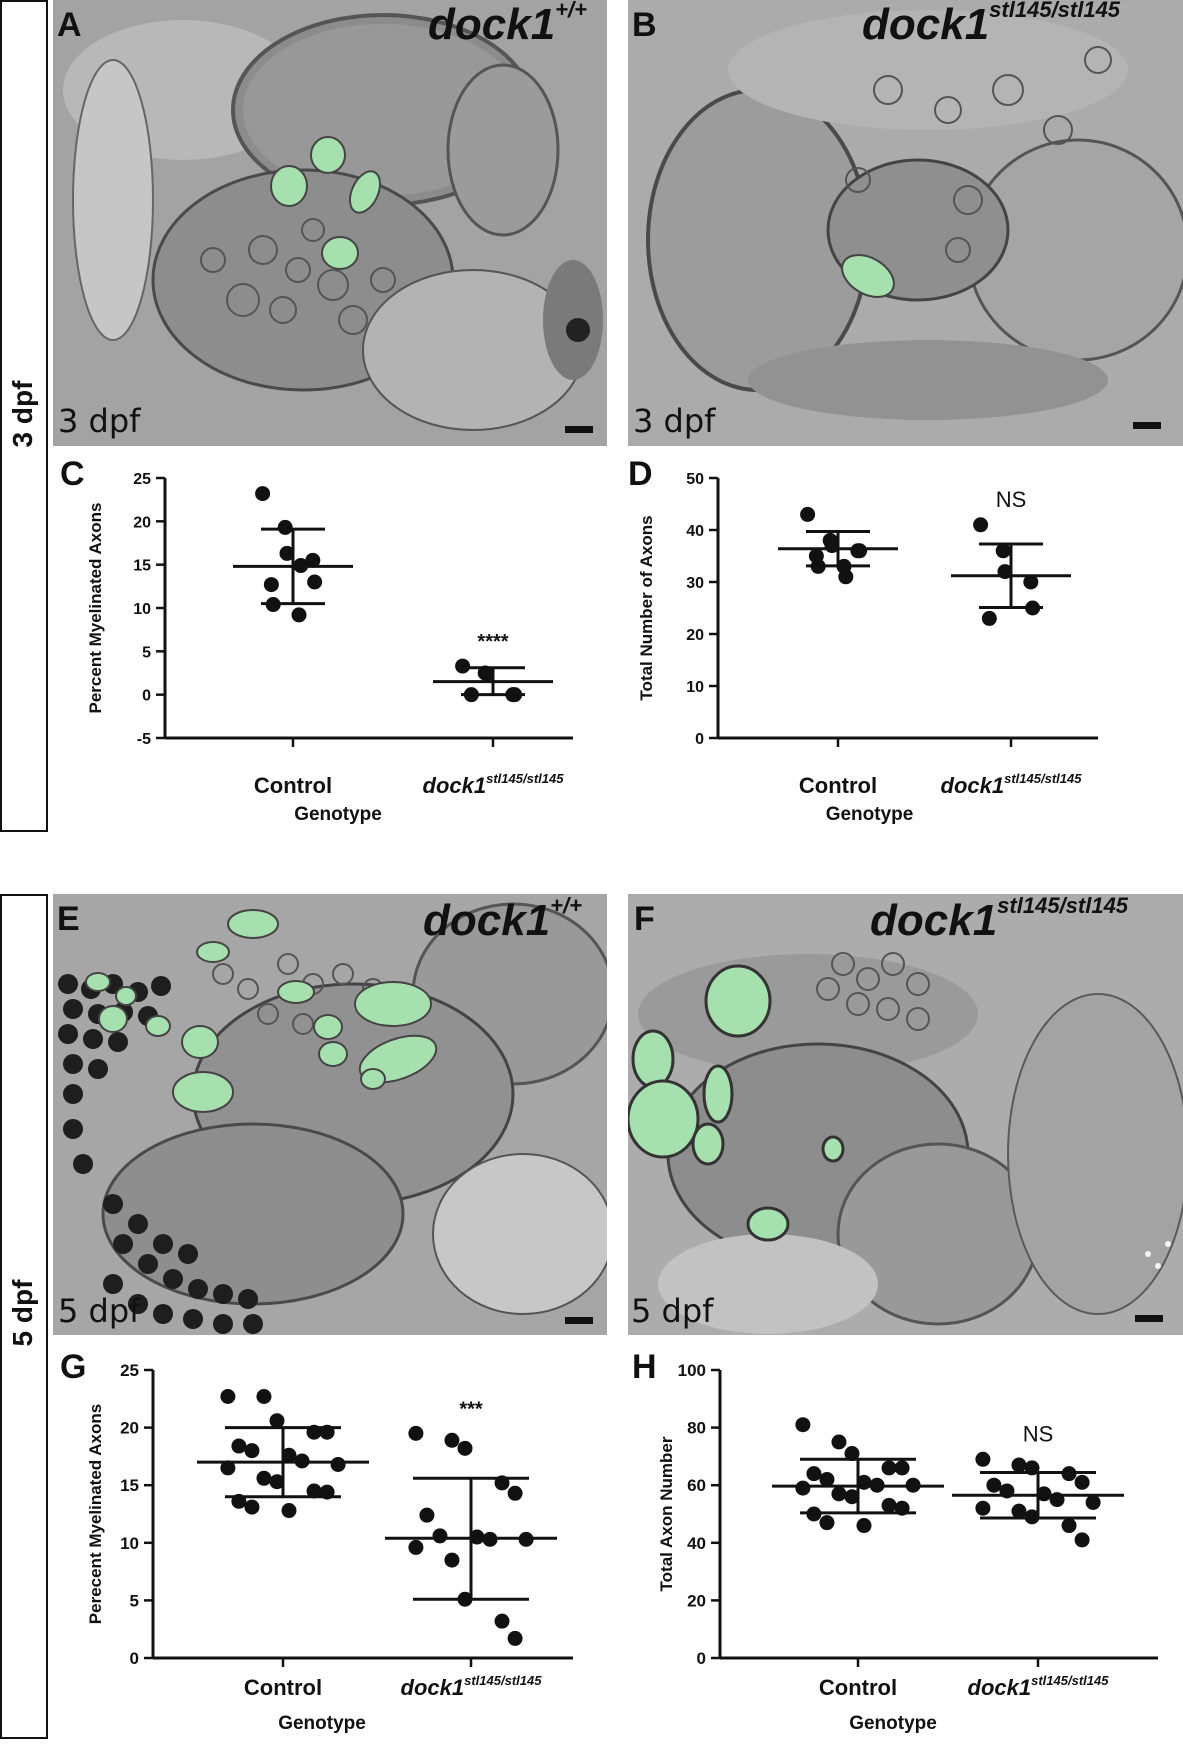 This screenshot has width=1183, height=1744. What do you see at coordinates (695, 583) in the screenshot?
I see `y-tick-label: 30` at bounding box center [695, 583].